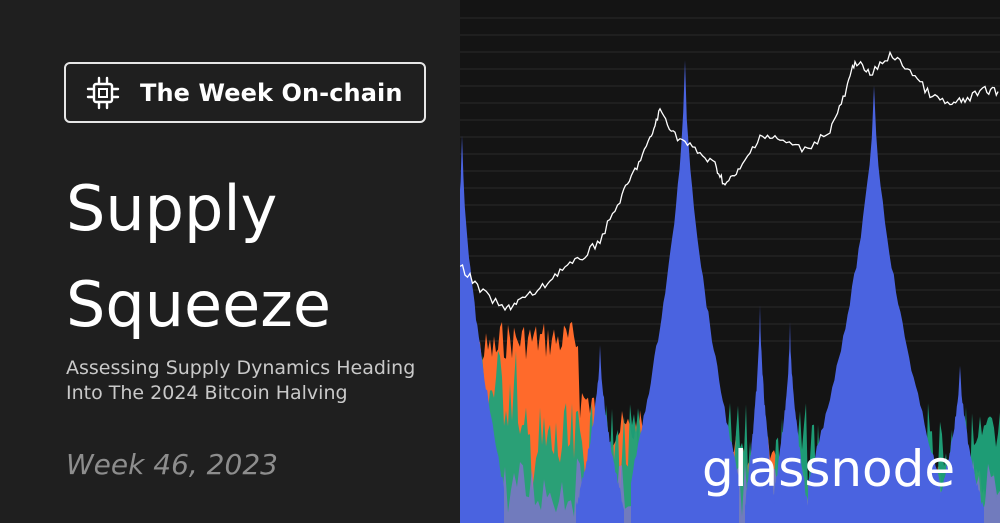 Image resolution: width=1000 pixels, height=523 pixels. Describe the element at coordinates (207, 393) in the screenshot. I see `subtitle-line-2: Into The 2024 Bitcoin Halving` at that location.